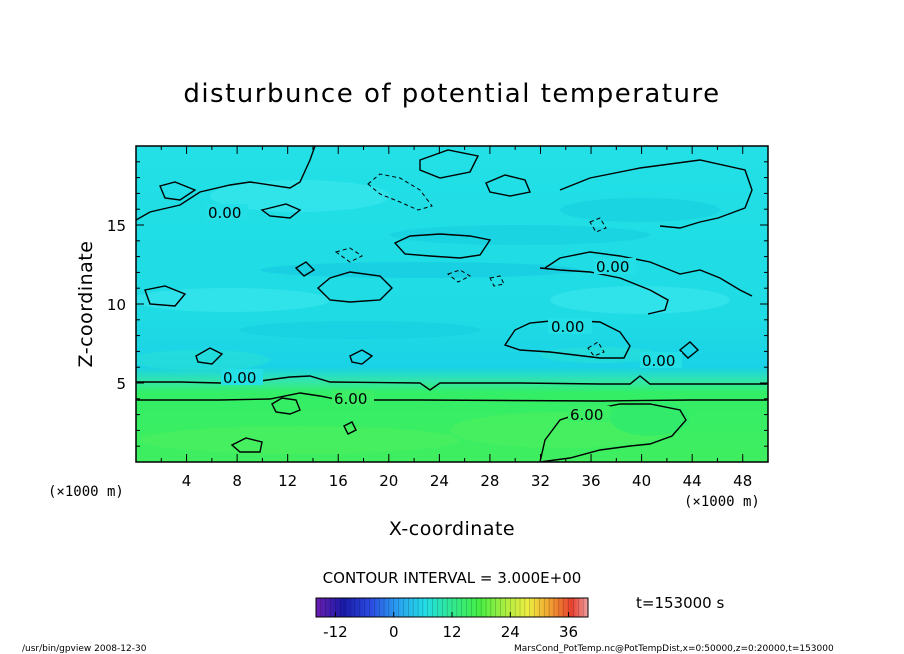 Image resolution: width=904 pixels, height=654 pixels. I want to click on contour-label-3: 0.00, so click(567, 327).